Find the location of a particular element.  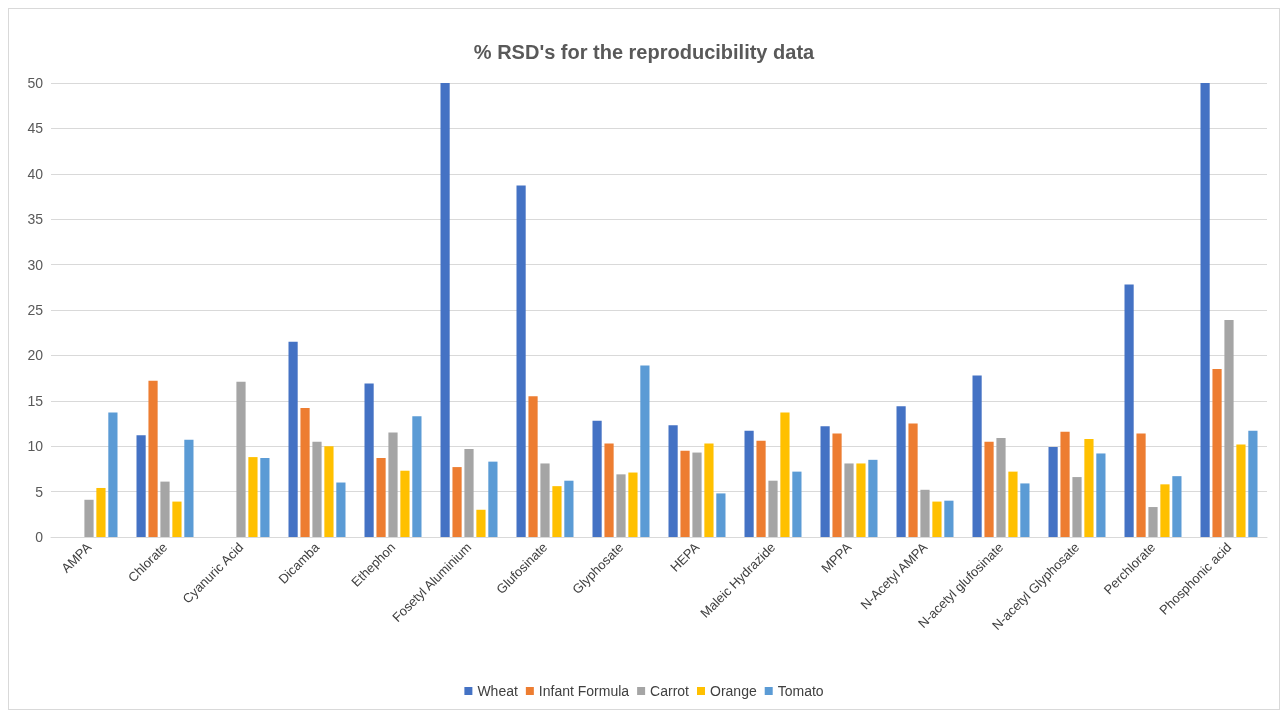

y-tick-label: 15 is located at coordinates (35, 400).